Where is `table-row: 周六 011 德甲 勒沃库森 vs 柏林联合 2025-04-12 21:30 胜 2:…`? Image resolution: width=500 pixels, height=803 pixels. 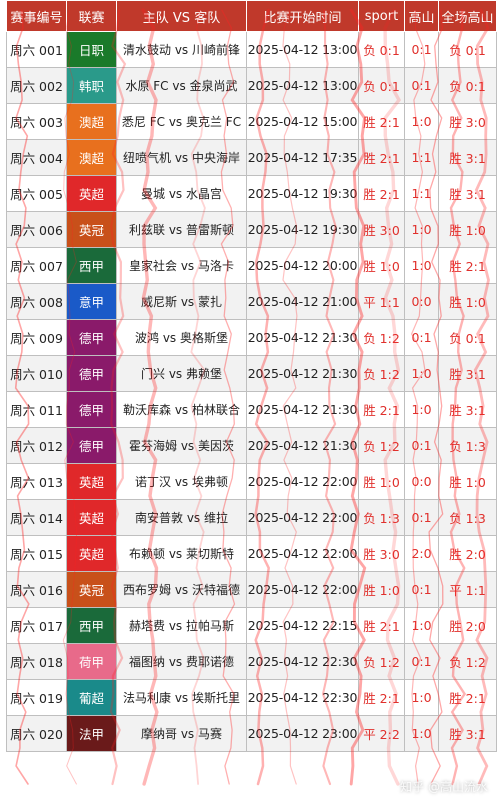
table-row: 周六 011 德甲 勒沃库森 vs 柏林联合 2025-04-12 21:30 胜 2:… is located at coordinates (251, 409).